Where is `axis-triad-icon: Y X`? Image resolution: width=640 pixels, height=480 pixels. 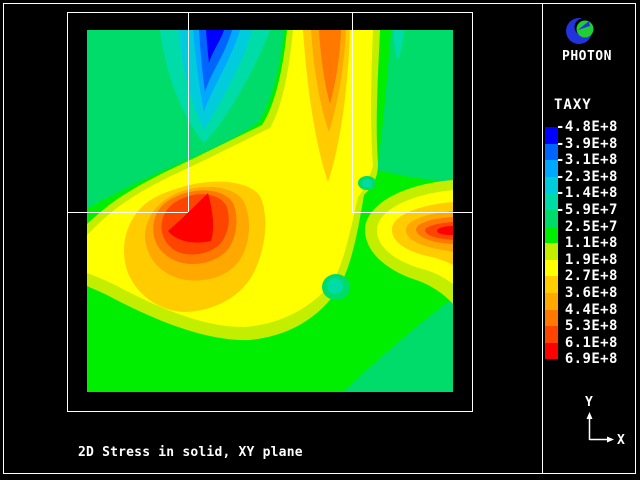
axis-triad-icon: Y X is located at coordinates (605, 421).